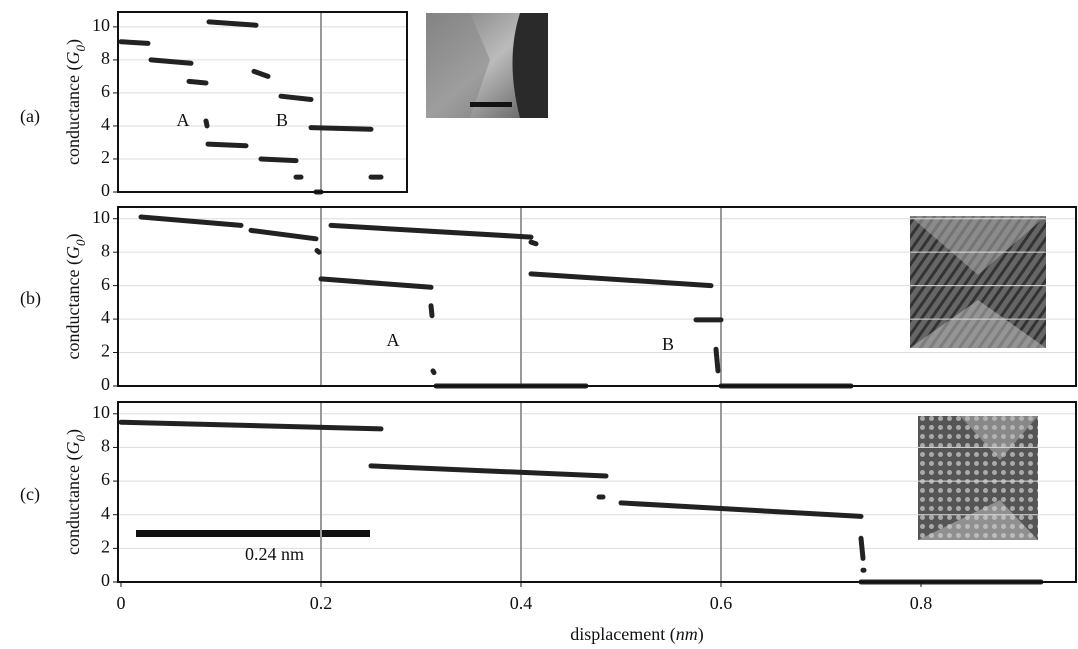  Describe the element at coordinates (30, 298) in the screenshot. I see `panel-label: (b)` at that location.